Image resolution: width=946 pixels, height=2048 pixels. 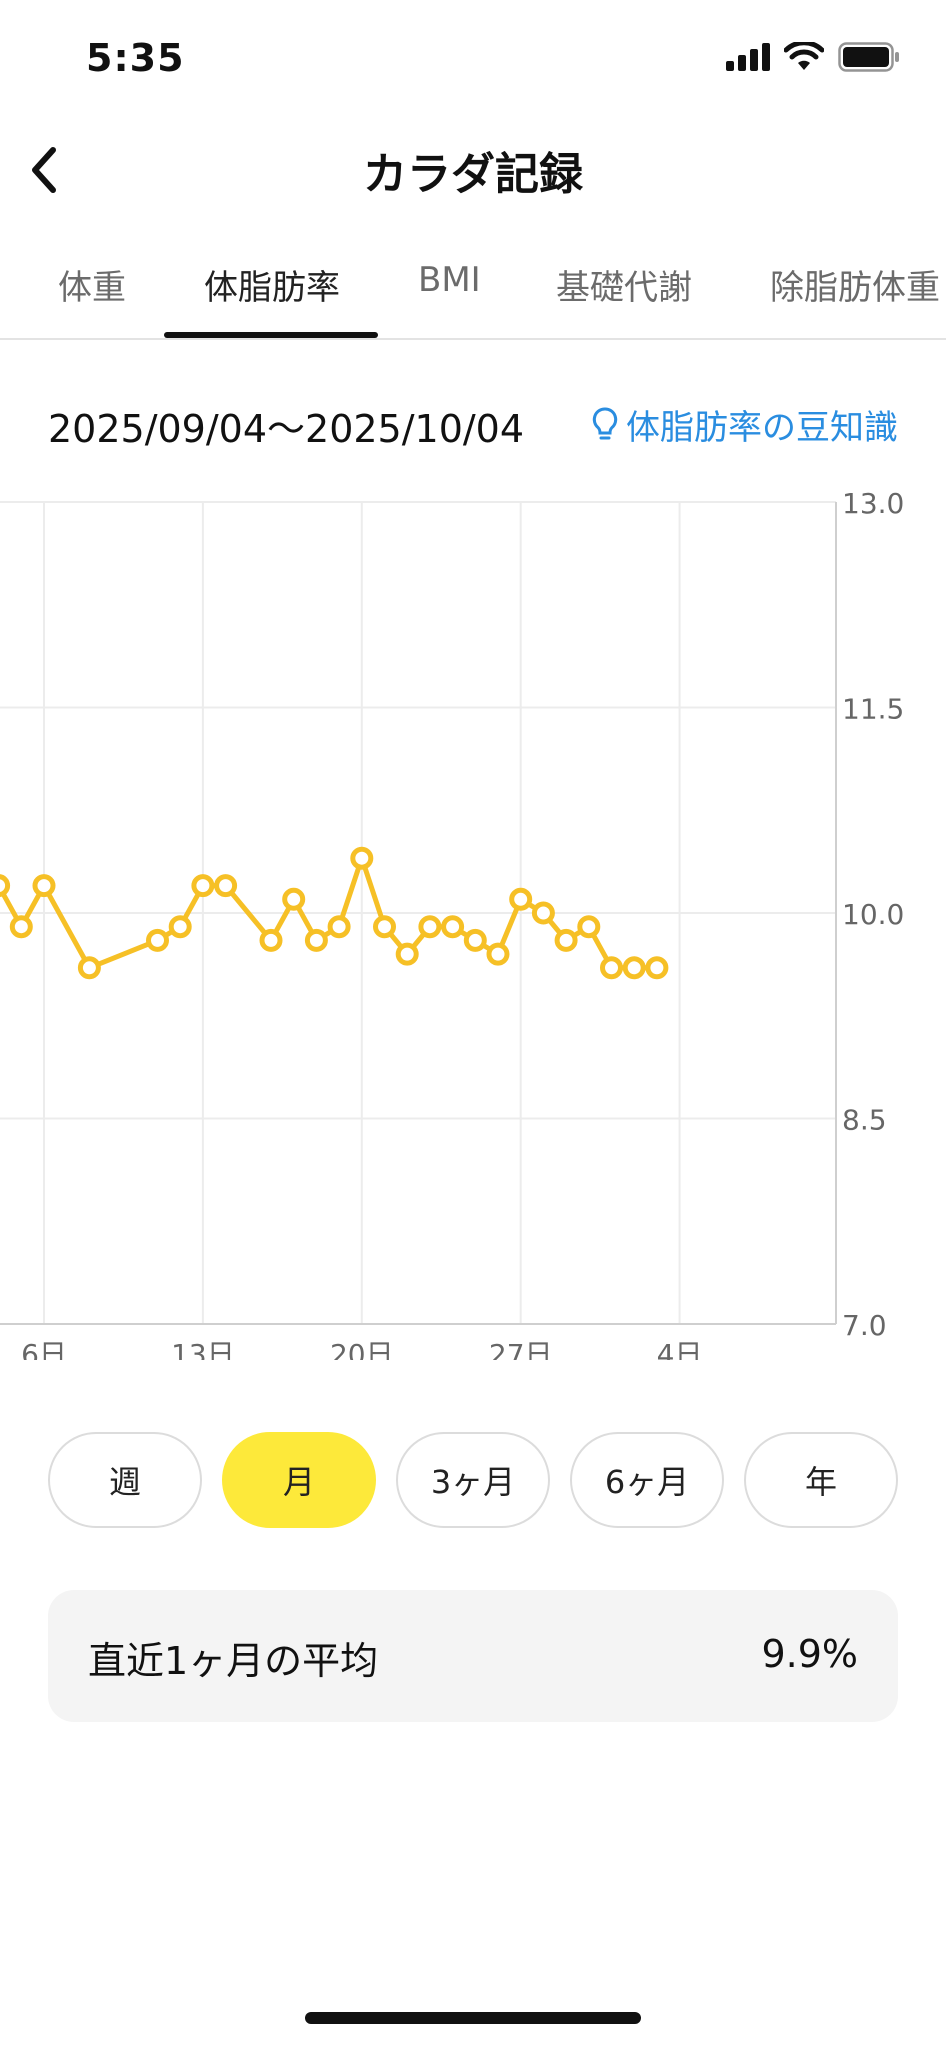 I want to click on y-tick-label: 7.0, so click(x=864, y=1325).